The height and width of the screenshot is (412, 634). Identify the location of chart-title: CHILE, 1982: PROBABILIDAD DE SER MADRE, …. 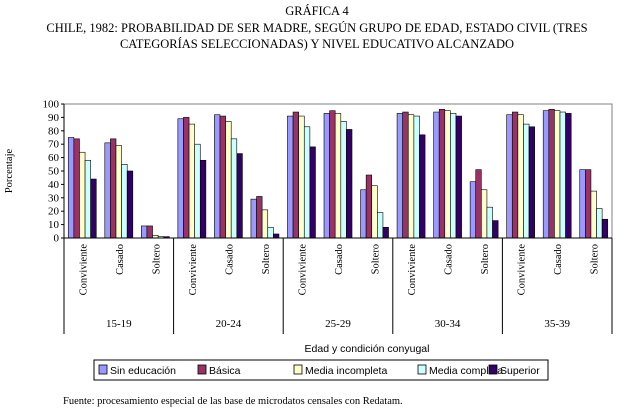
(317, 36).